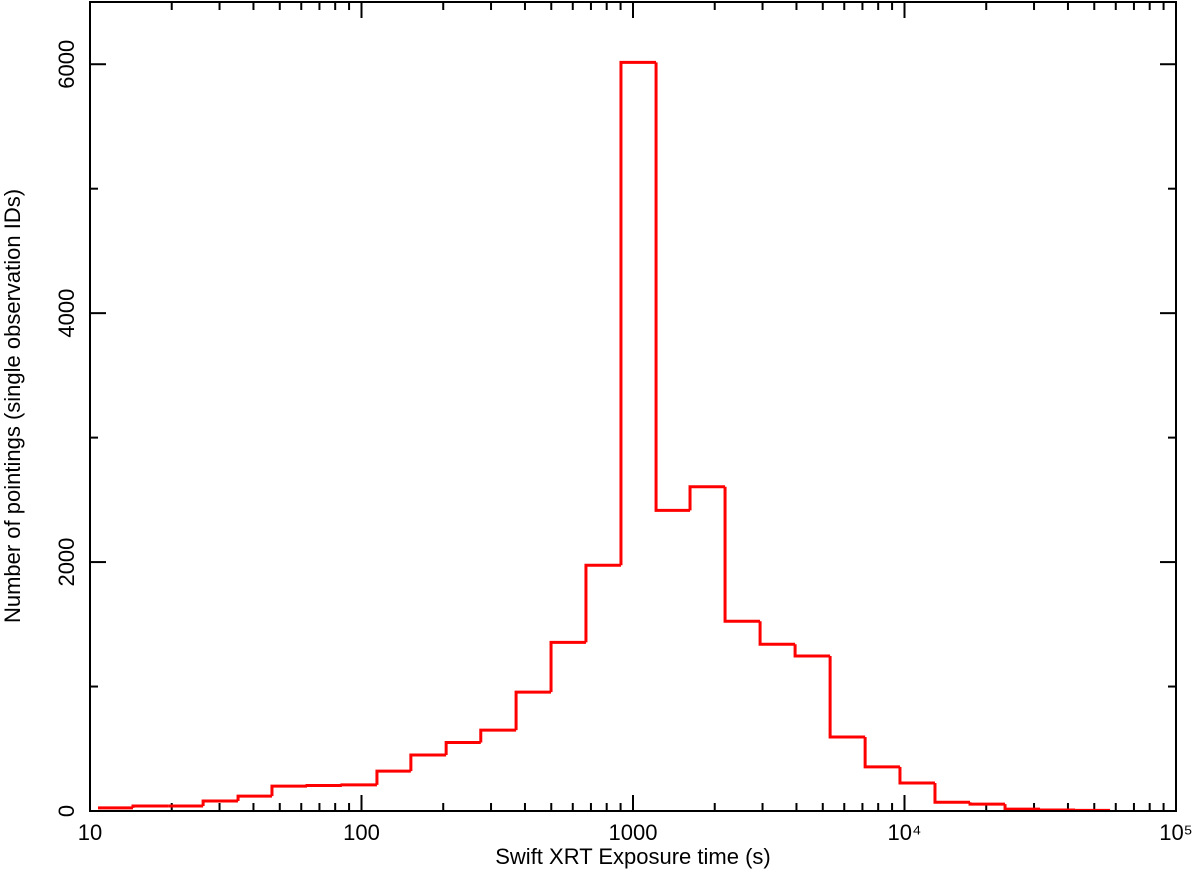  What do you see at coordinates (1176, 832) in the screenshot?
I see `x-tick-label: 10⁵` at bounding box center [1176, 832].